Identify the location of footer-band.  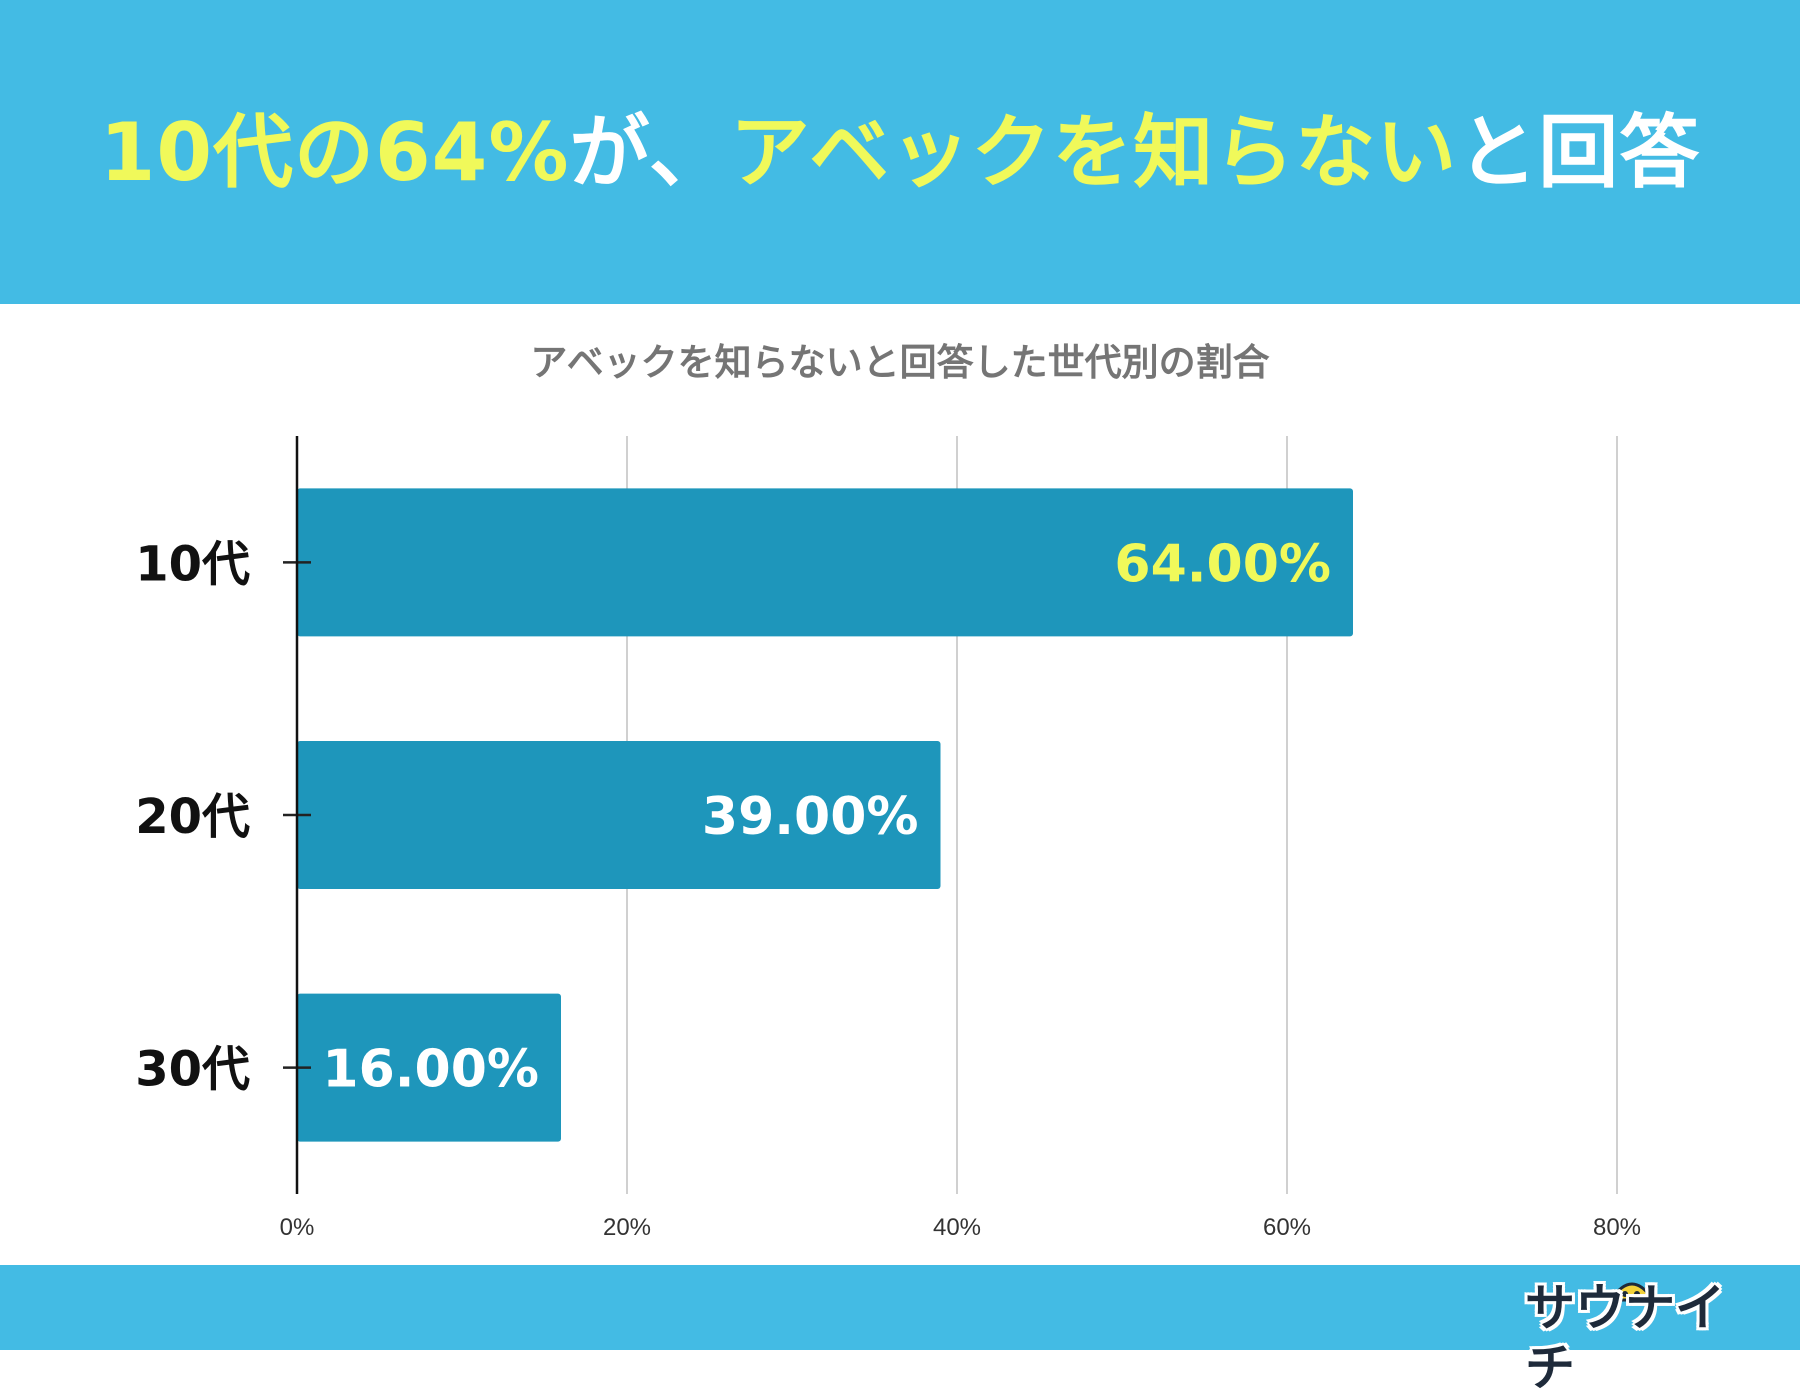
(900, 1307).